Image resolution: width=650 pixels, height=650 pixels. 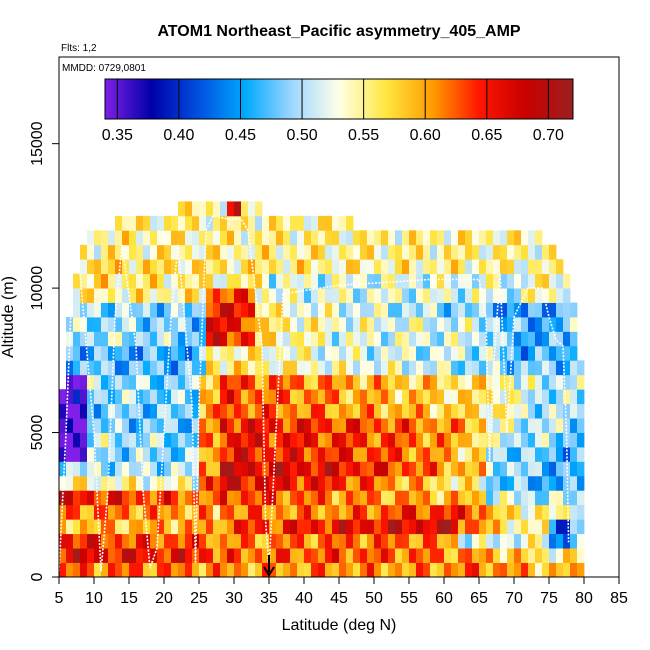 I want to click on x-tick-label: 5, so click(x=59, y=598).